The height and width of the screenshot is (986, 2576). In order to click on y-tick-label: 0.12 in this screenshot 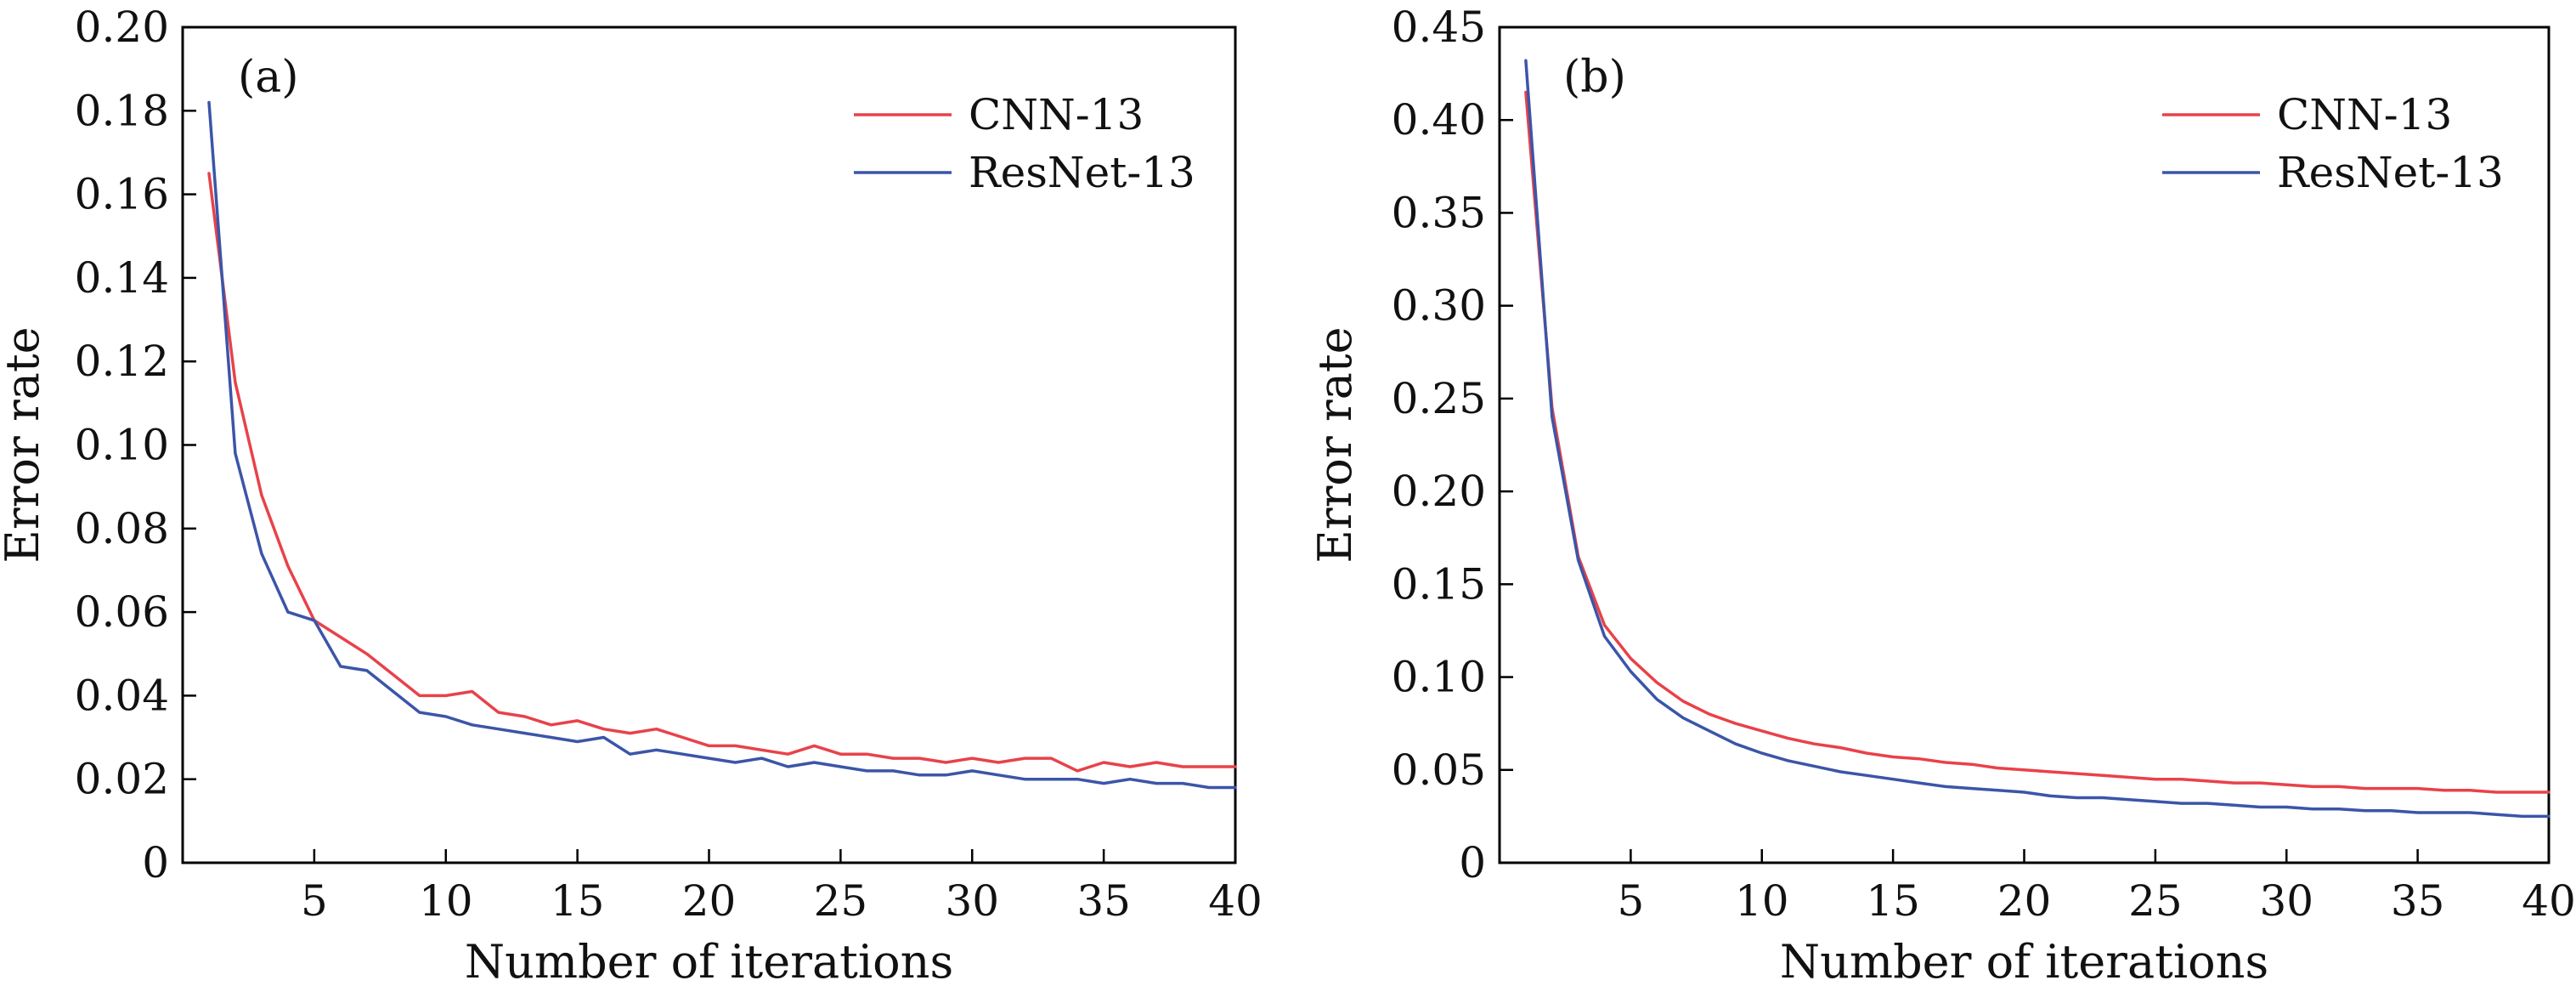, I will do `click(122, 361)`.